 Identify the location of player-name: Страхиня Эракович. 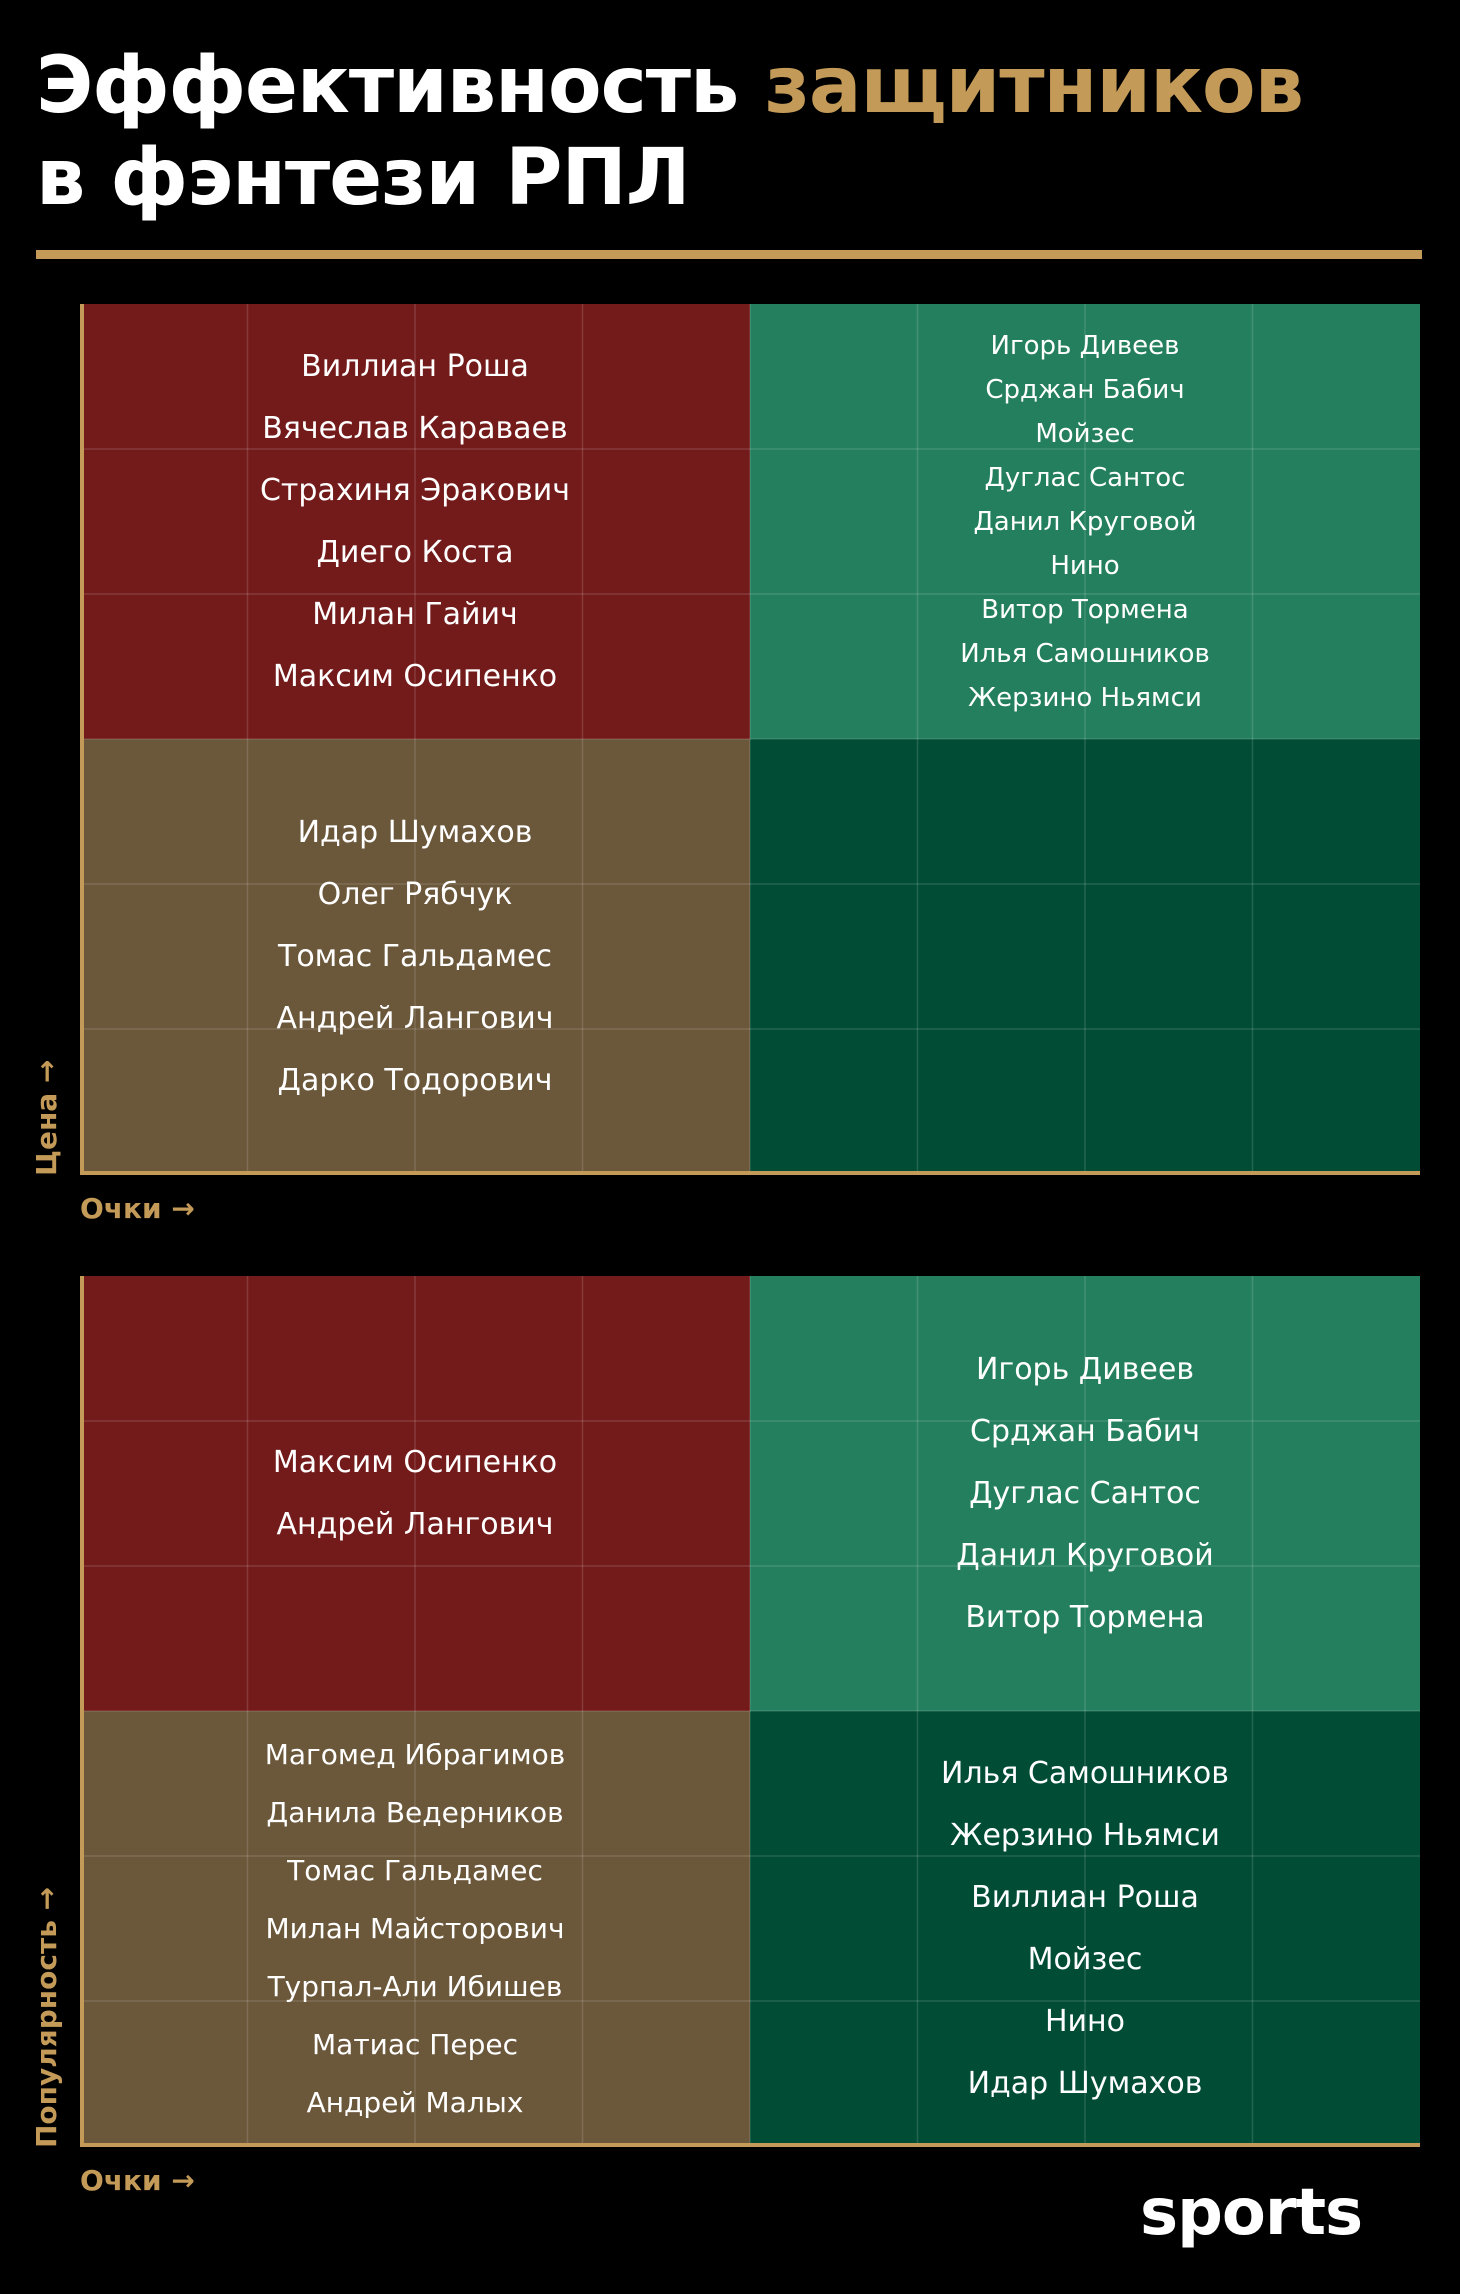
(415, 490).